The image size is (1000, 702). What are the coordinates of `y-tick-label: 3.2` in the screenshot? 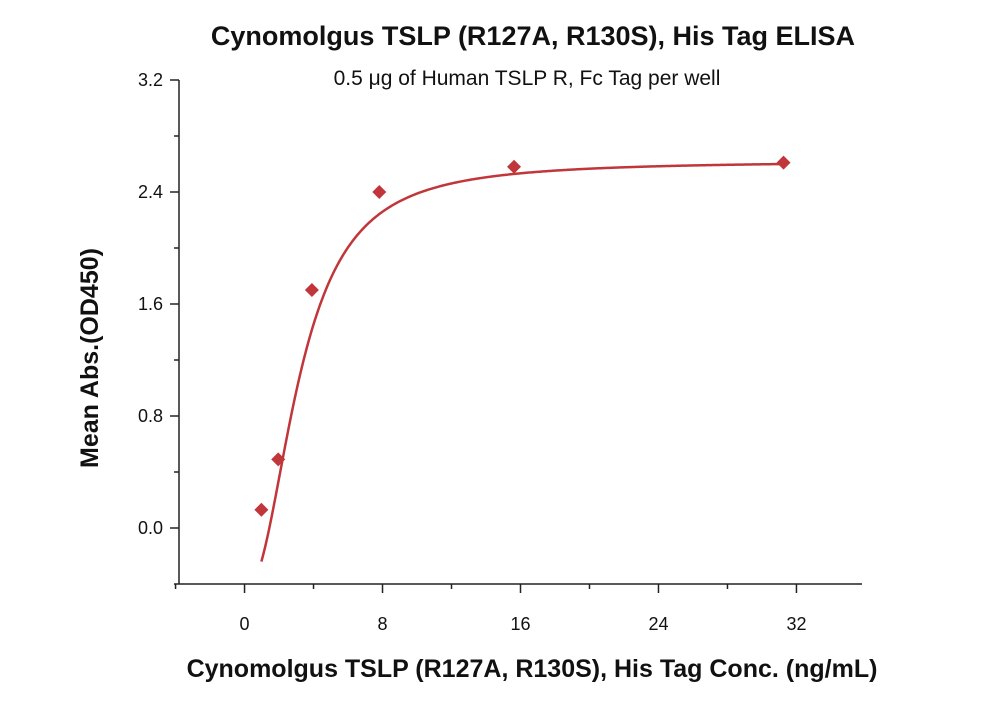 It's located at (150, 80).